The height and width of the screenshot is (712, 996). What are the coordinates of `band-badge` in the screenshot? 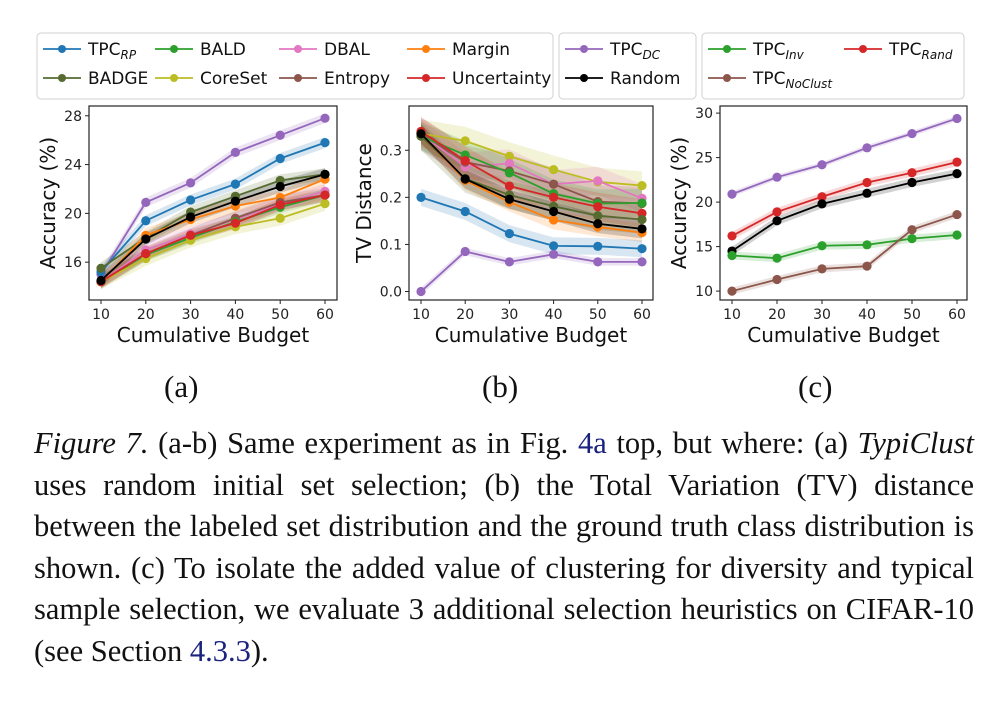 It's located at (213, 221).